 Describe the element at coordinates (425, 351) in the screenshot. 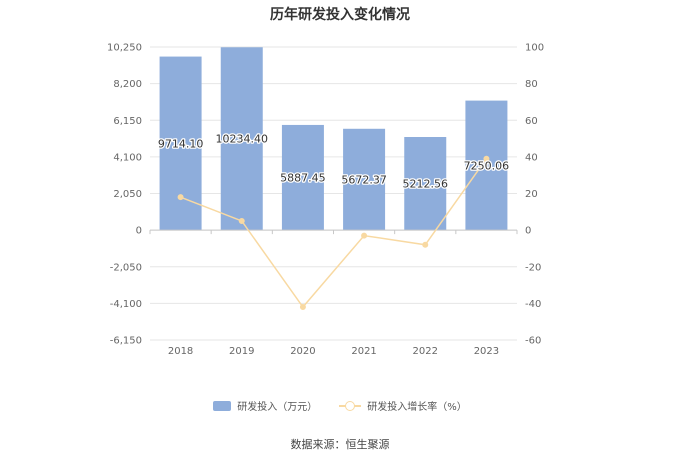

I see `x-tick-label: 2022` at that location.